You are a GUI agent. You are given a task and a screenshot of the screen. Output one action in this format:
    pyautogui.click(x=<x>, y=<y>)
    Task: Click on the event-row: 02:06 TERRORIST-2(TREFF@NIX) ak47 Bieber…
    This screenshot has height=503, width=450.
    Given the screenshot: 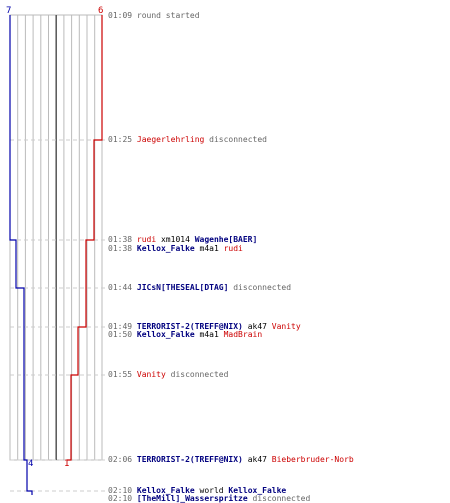 What is the action you would take?
    pyautogui.click(x=231, y=459)
    